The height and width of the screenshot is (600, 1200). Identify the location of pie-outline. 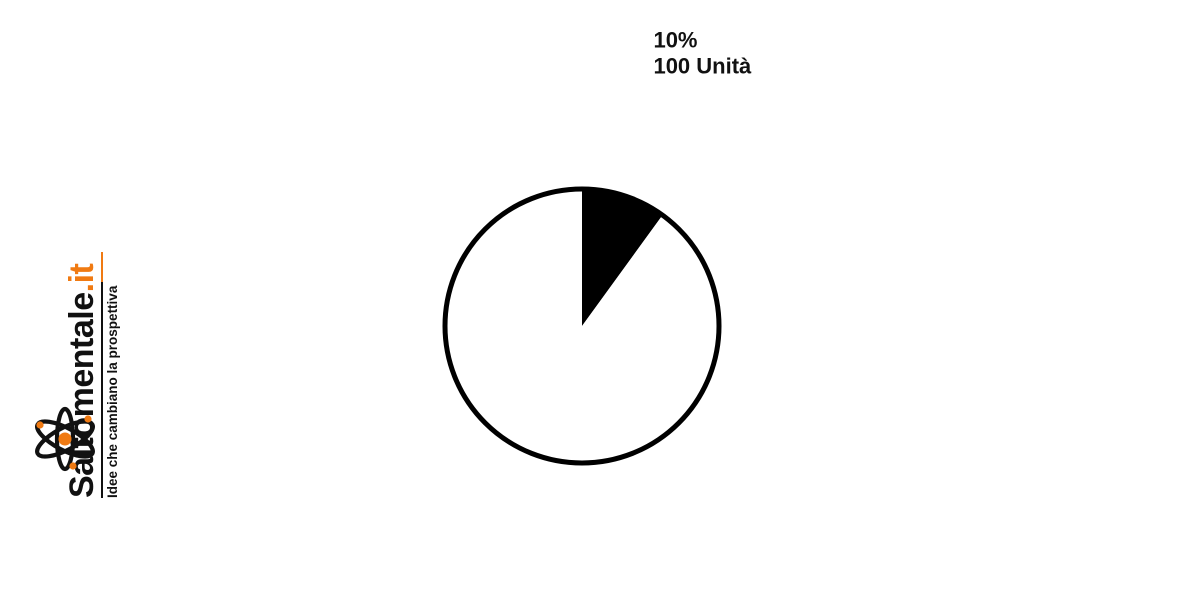
(582, 326).